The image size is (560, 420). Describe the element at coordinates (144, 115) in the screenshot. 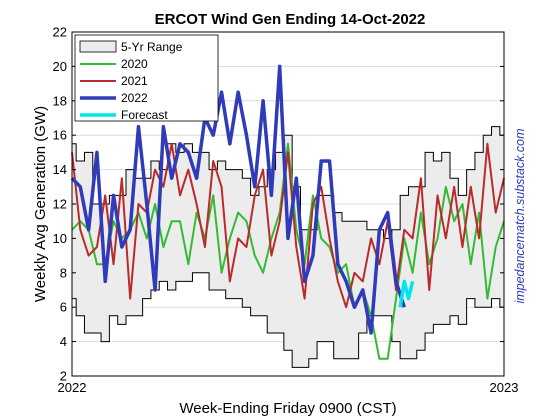

I see `legend-label: Forecast` at that location.